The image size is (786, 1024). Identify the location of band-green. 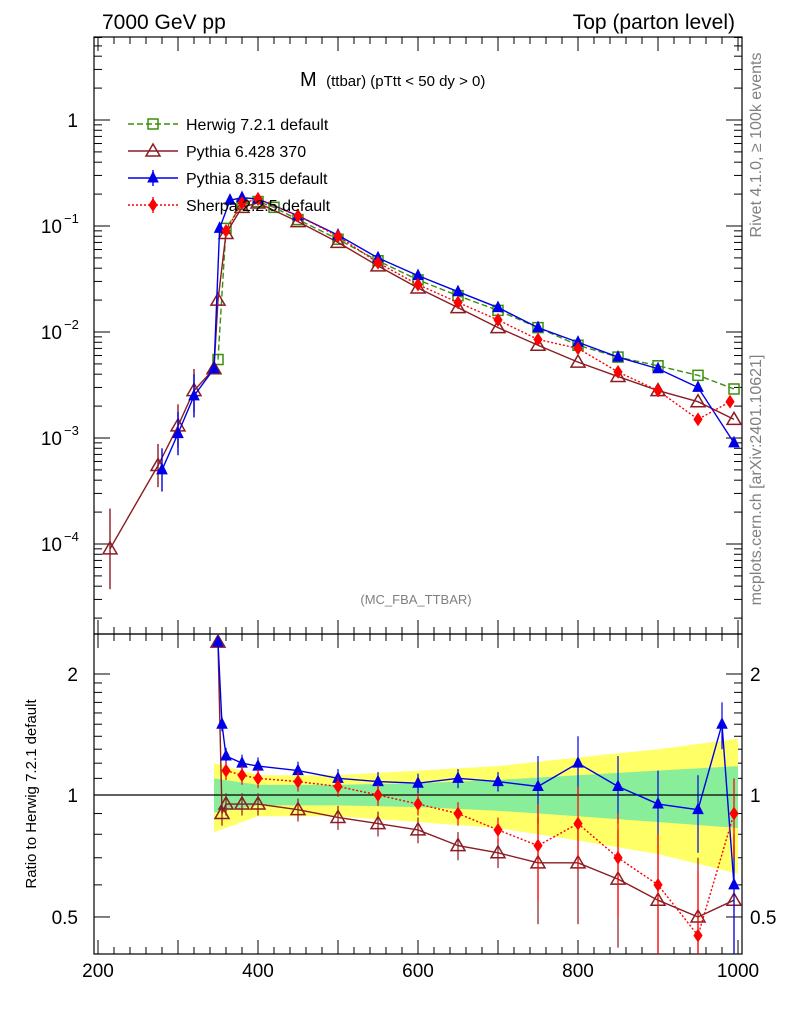
(476, 797).